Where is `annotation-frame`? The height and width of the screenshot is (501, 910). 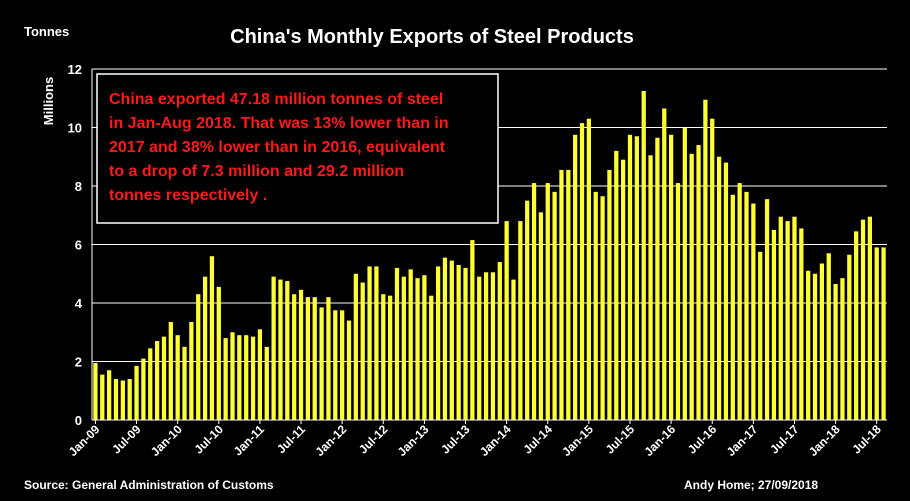
annotation-frame is located at coordinates (297, 148).